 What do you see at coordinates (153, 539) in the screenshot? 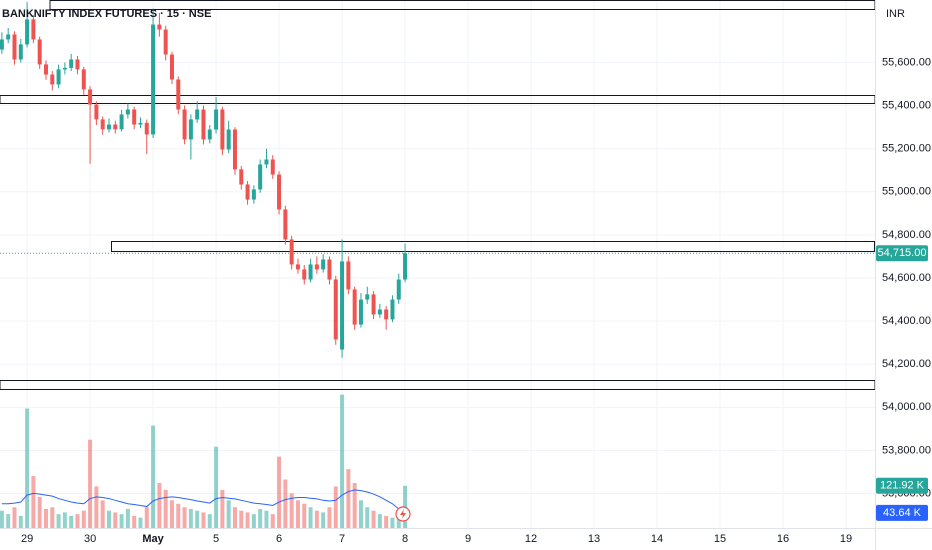
I see `x-tick-label: May` at bounding box center [153, 539].